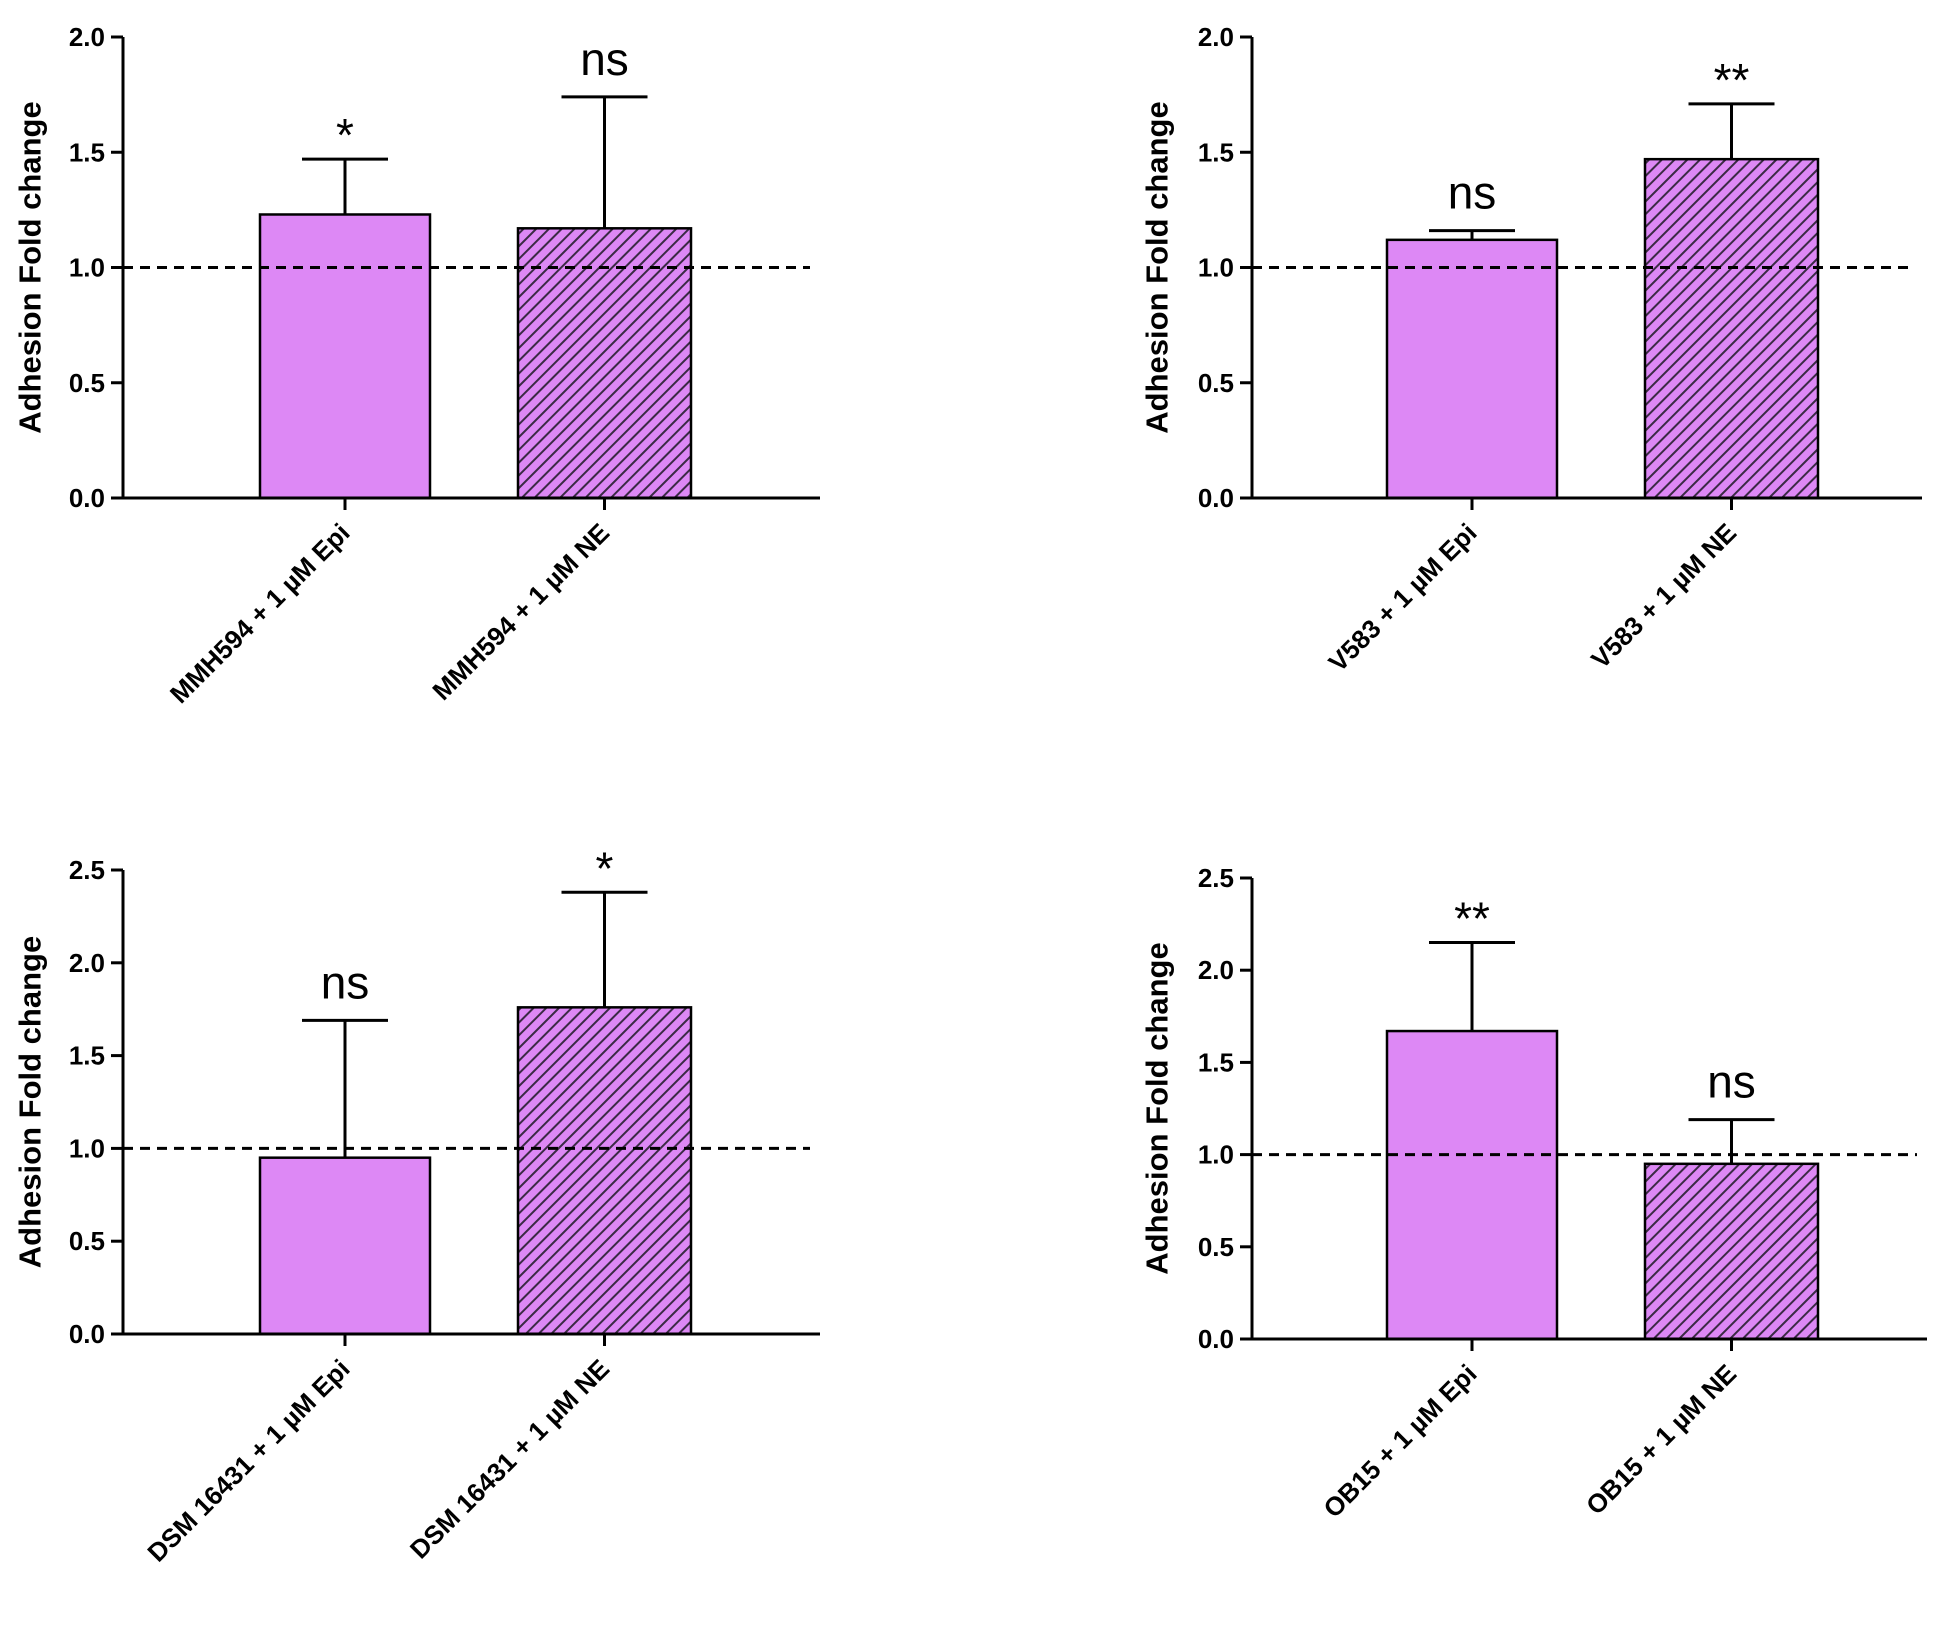 The height and width of the screenshot is (1645, 1954). Describe the element at coordinates (1403, 597) in the screenshot. I see `x-category-label: V583 + 1 µM Epi` at that location.